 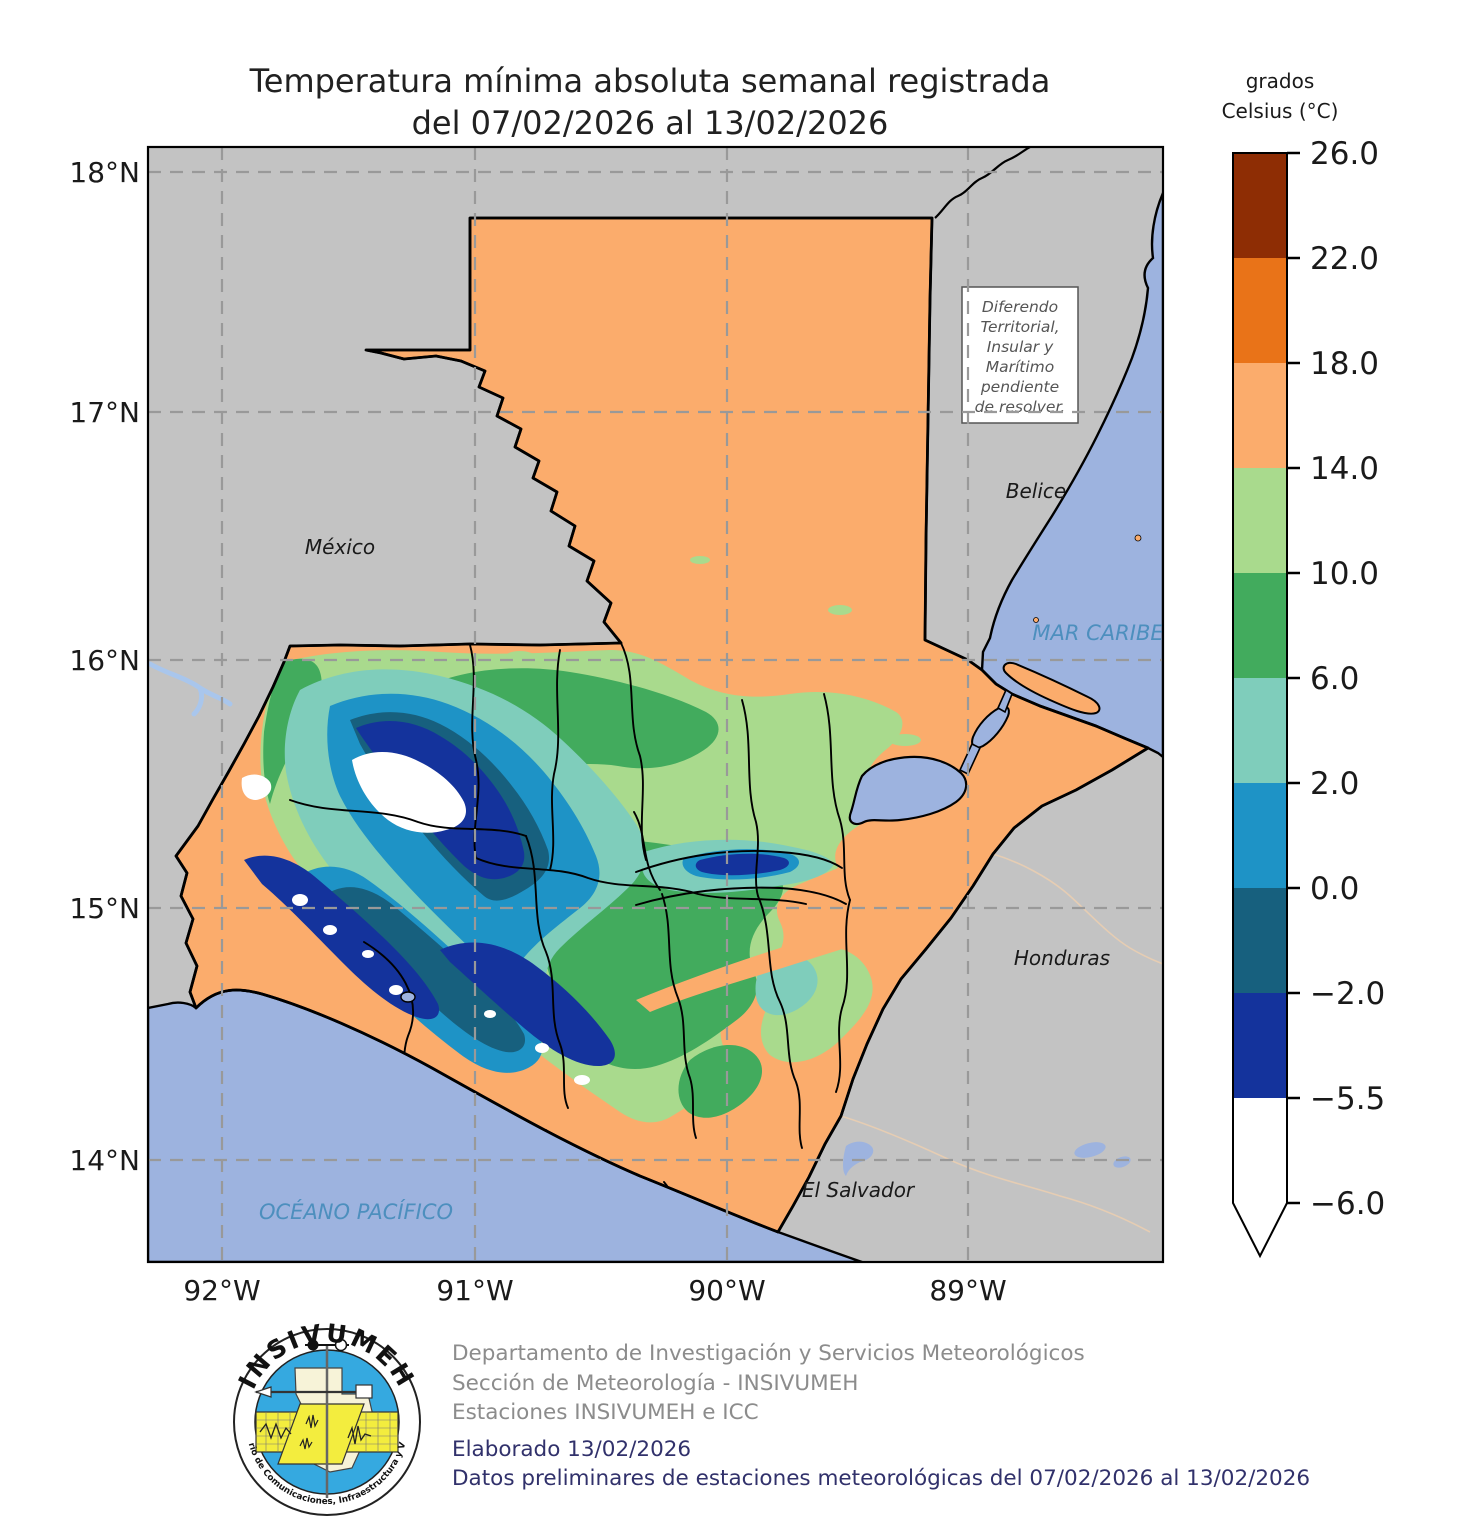 I want to click on xtick-90w: 90°W, so click(x=726, y=1290).